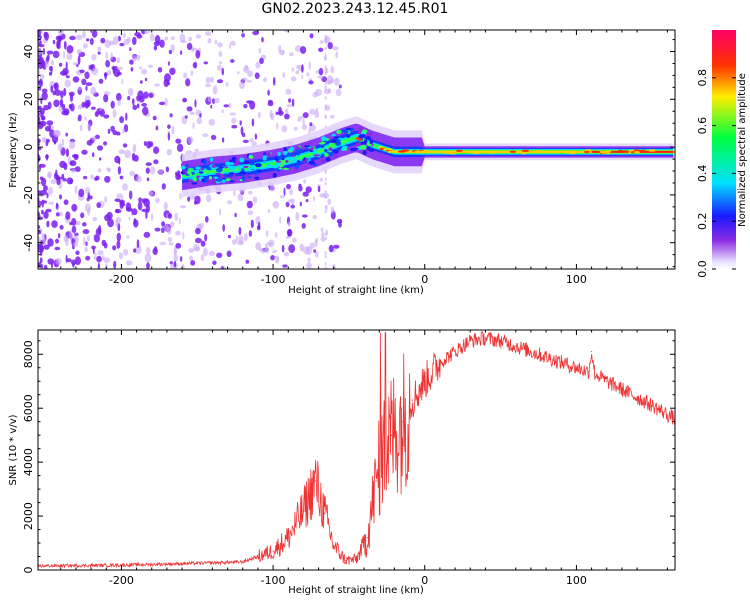 This screenshot has height=600, width=750. Describe the element at coordinates (424, 580) in the screenshot. I see `x-tick-label: 0` at that location.